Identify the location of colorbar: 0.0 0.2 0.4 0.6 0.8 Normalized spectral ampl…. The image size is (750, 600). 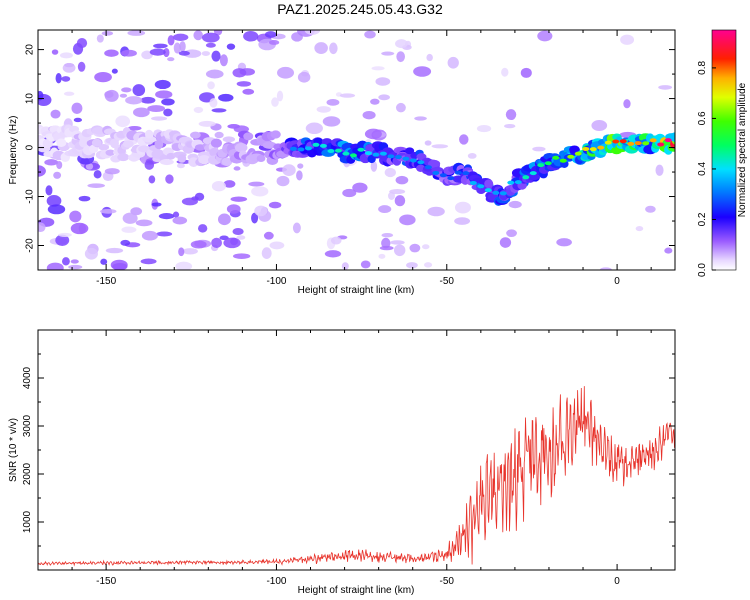
(722, 153).